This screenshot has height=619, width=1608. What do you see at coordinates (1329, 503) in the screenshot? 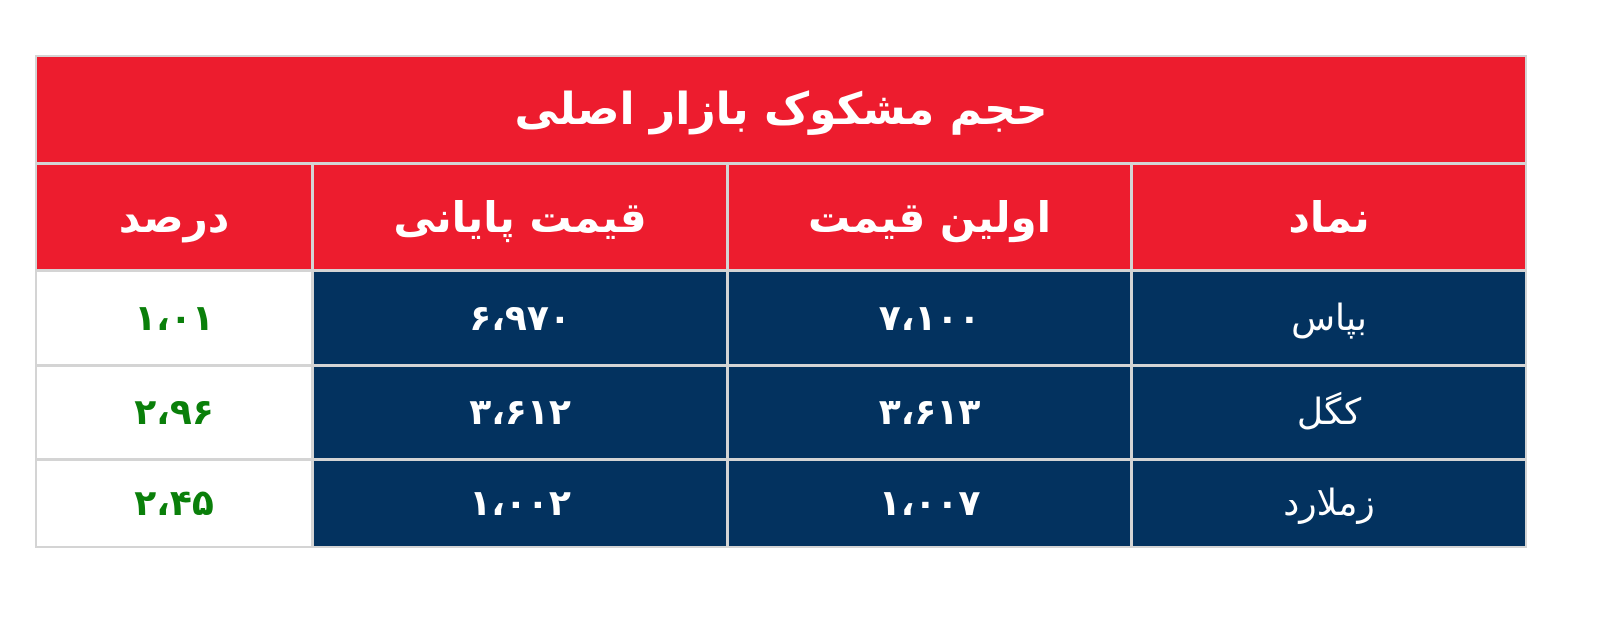
I see `row-3-symbol: زملارد` at bounding box center [1329, 503].